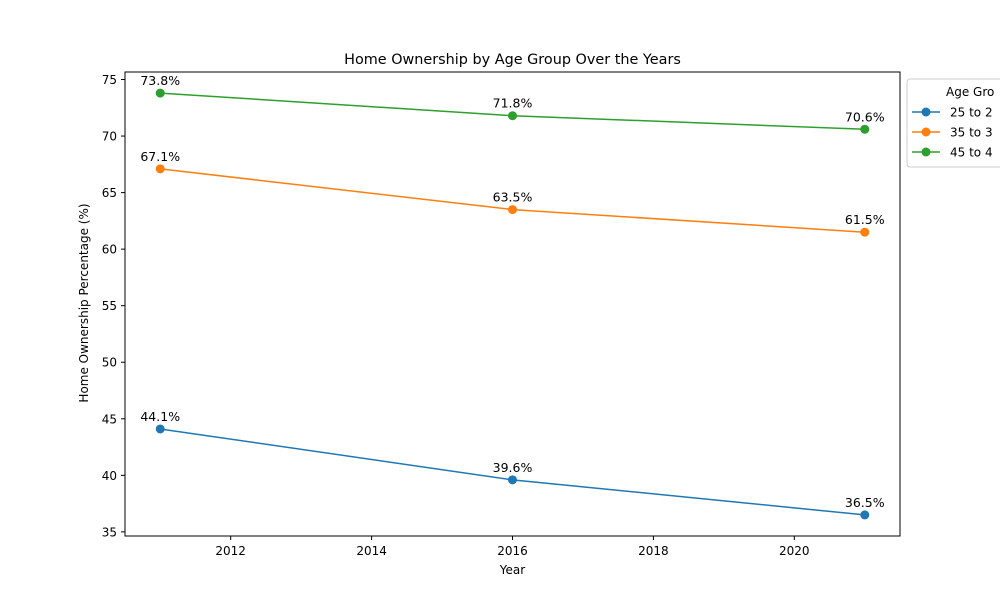 This screenshot has width=1000, height=600. I want to click on y-tick-label: 65, so click(109, 193).